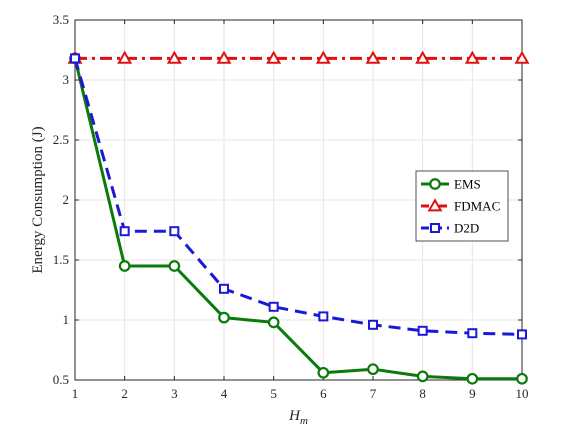 This screenshot has height=432, width=574. What do you see at coordinates (174, 393) in the screenshot?
I see `x-tick-label: 3` at bounding box center [174, 393].